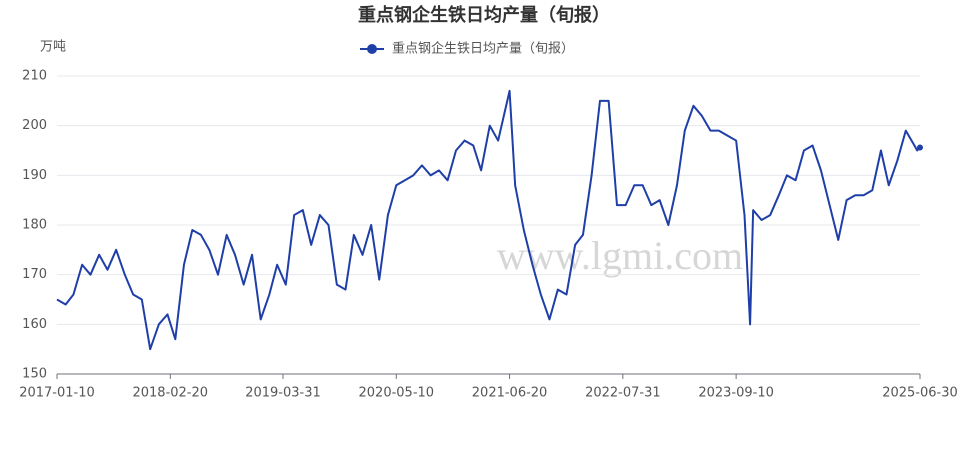 This screenshot has width=968, height=471. I want to click on x-tick-label: 2022-07-31, so click(623, 393).